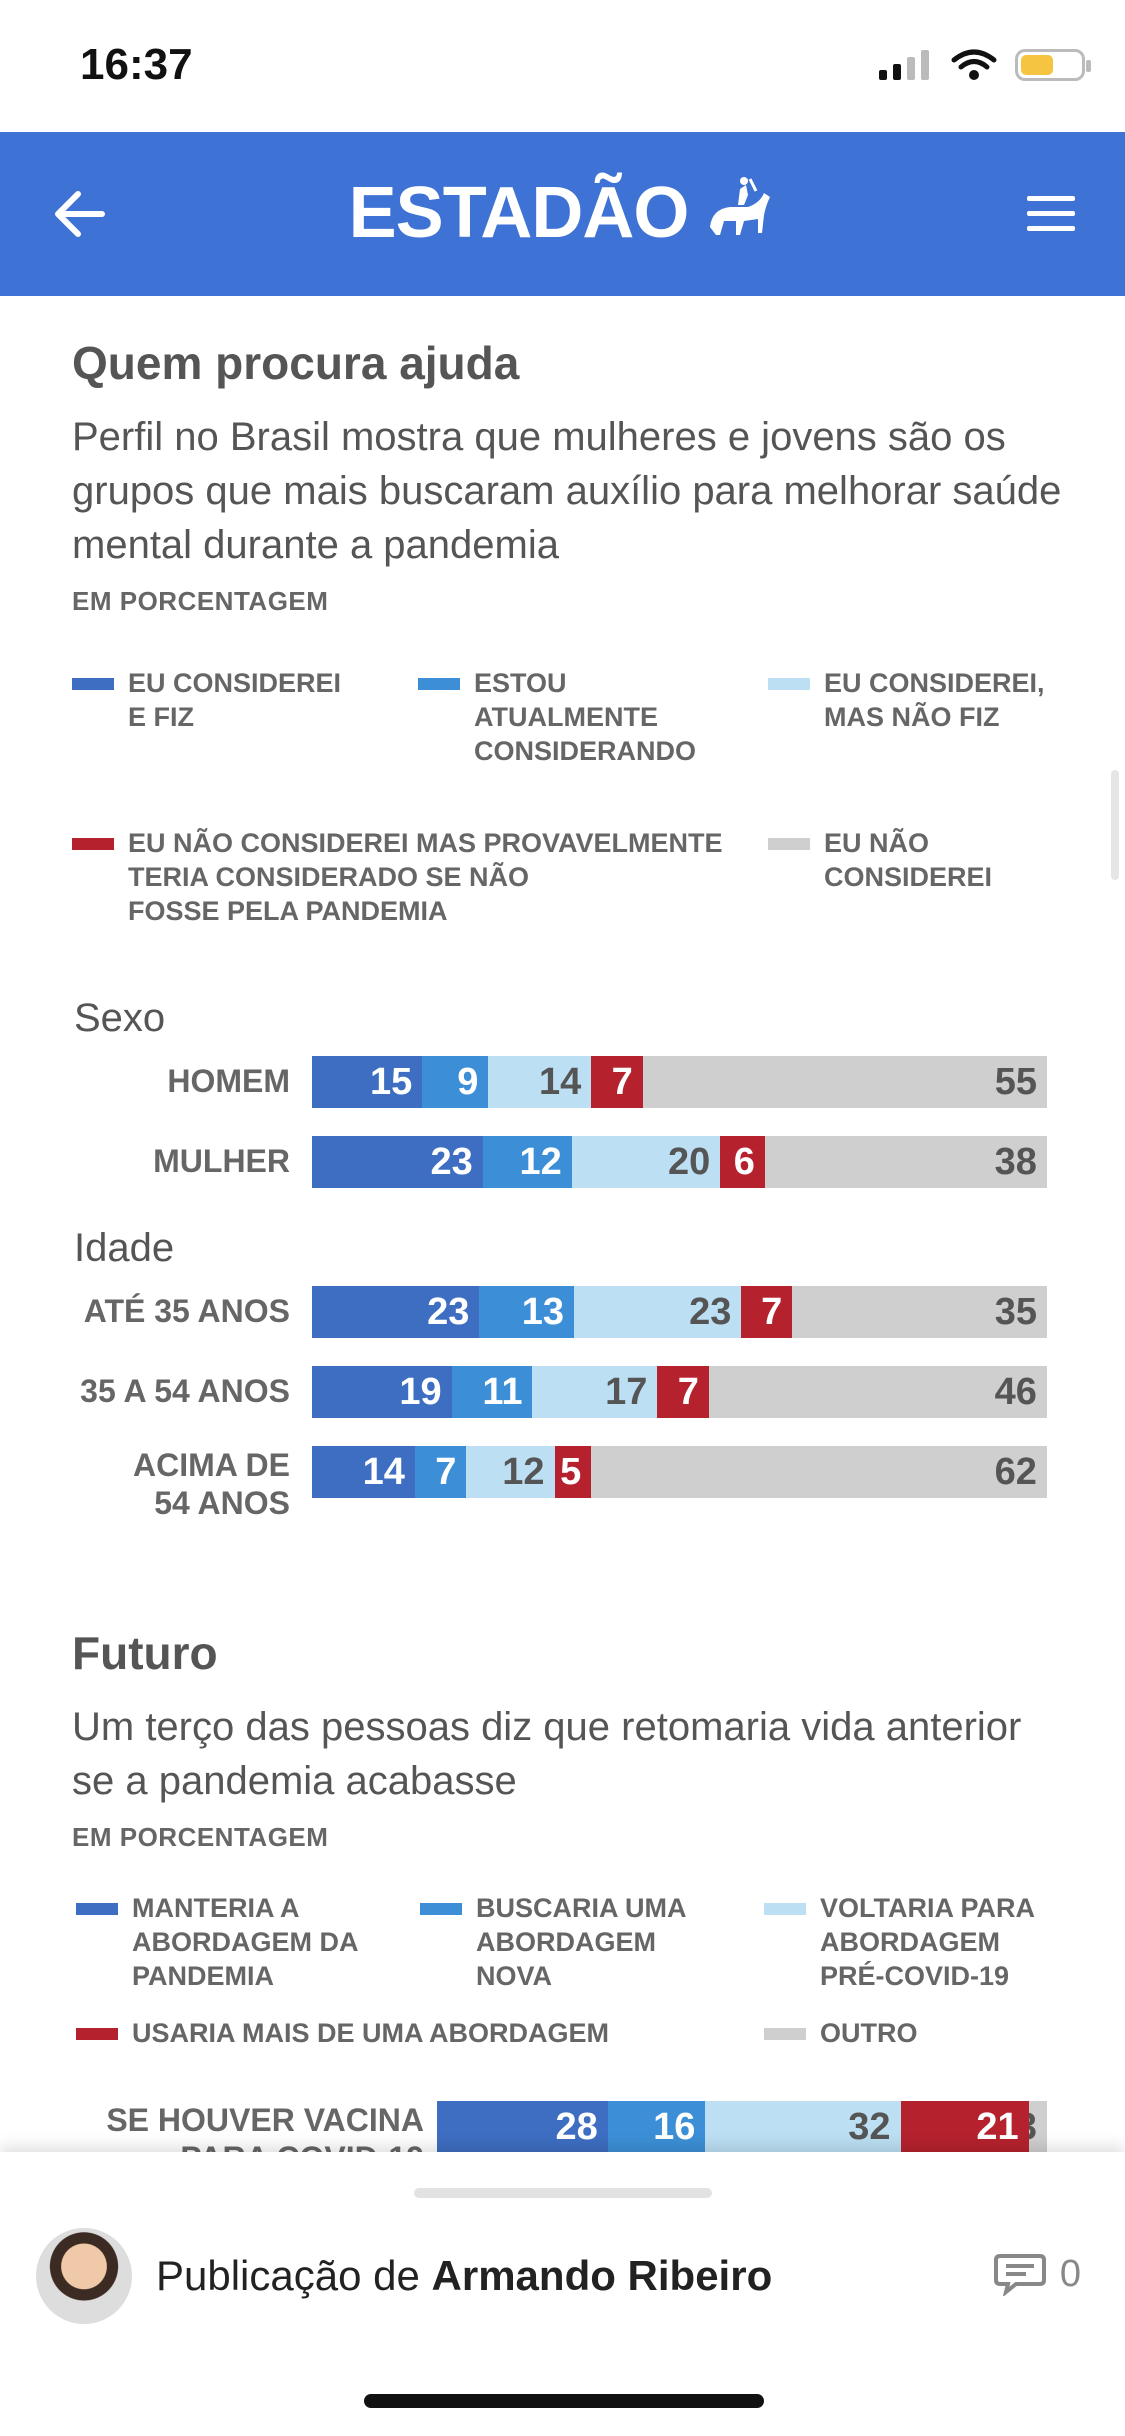 The height and width of the screenshot is (2436, 1125). I want to click on legend-label: OUTRO, so click(869, 2033).